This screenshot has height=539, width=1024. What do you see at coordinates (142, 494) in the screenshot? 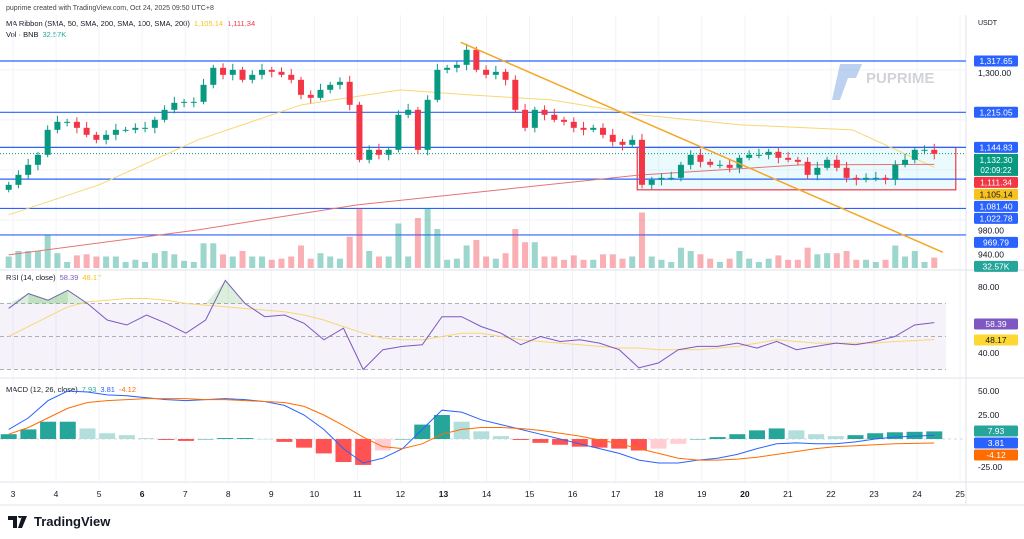
I see `date-axis-tick: 6` at bounding box center [142, 494].